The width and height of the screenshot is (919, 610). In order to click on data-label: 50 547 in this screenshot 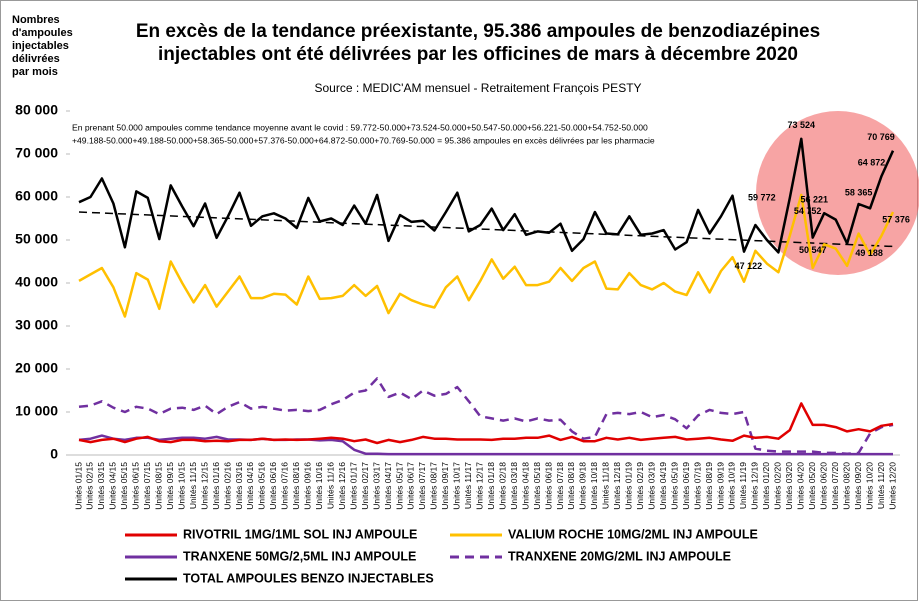, I will do `click(813, 250)`.